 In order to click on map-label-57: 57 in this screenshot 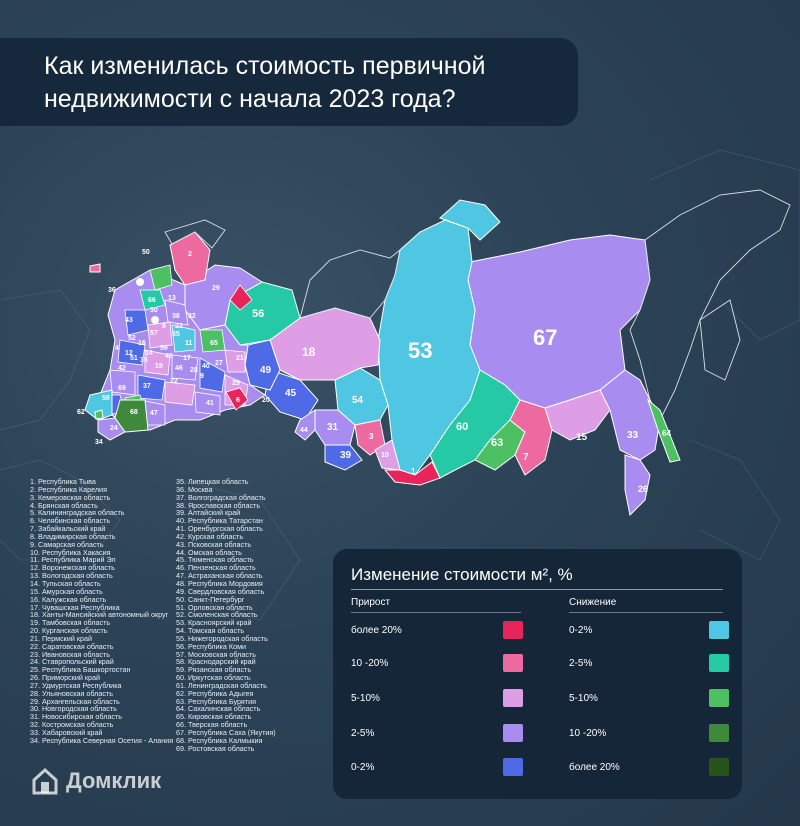, I will do `click(154, 333)`.